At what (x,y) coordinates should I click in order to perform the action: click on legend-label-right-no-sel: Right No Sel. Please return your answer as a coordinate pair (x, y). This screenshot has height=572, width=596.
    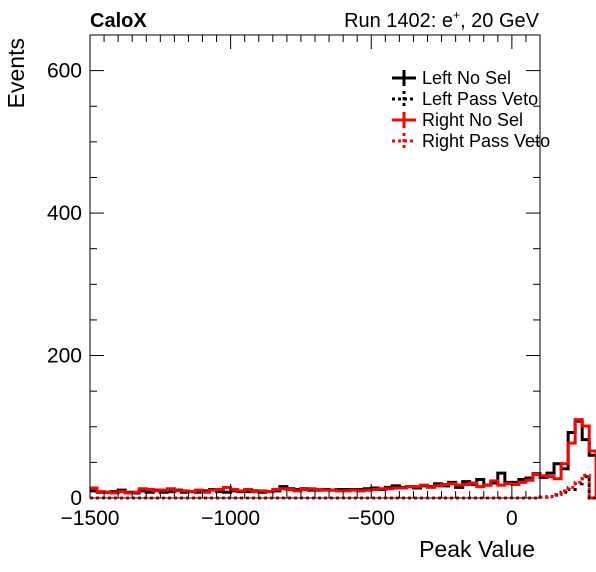
    Looking at the image, I should click on (472, 120).